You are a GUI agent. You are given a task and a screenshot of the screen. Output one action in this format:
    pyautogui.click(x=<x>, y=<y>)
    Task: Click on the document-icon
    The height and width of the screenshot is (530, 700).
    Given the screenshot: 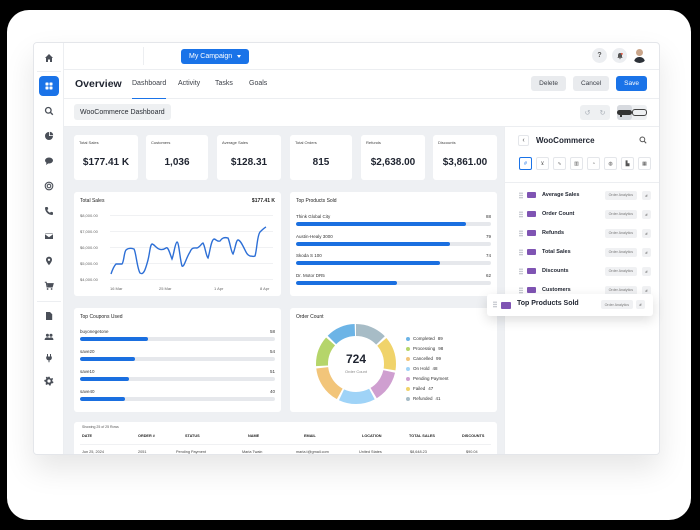 What is the action you would take?
    pyautogui.click(x=49, y=316)
    